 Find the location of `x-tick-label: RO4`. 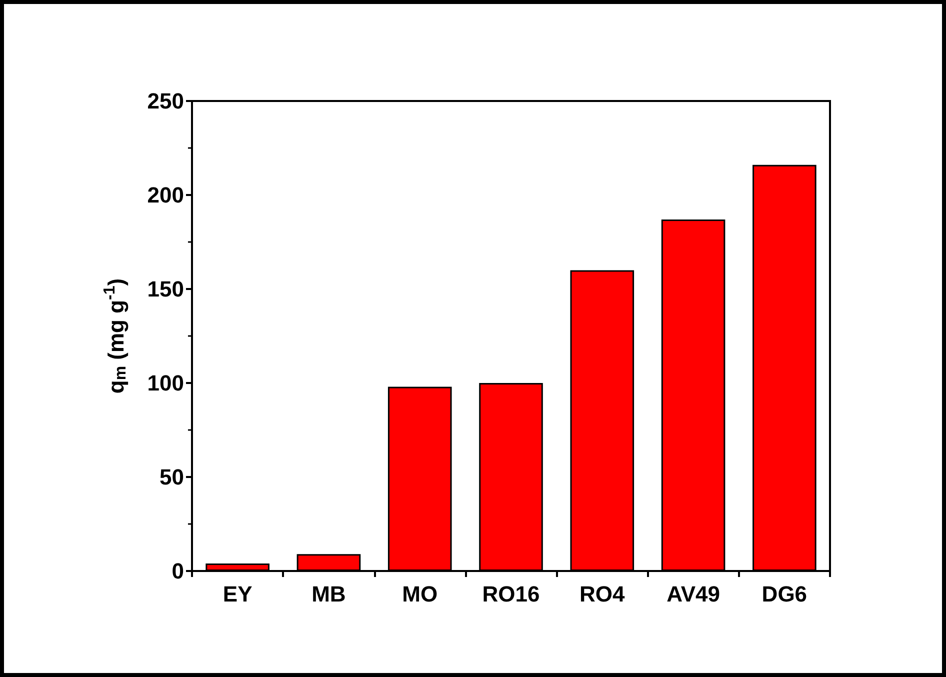

x-tick-label: RO4 is located at coordinates (603, 594).